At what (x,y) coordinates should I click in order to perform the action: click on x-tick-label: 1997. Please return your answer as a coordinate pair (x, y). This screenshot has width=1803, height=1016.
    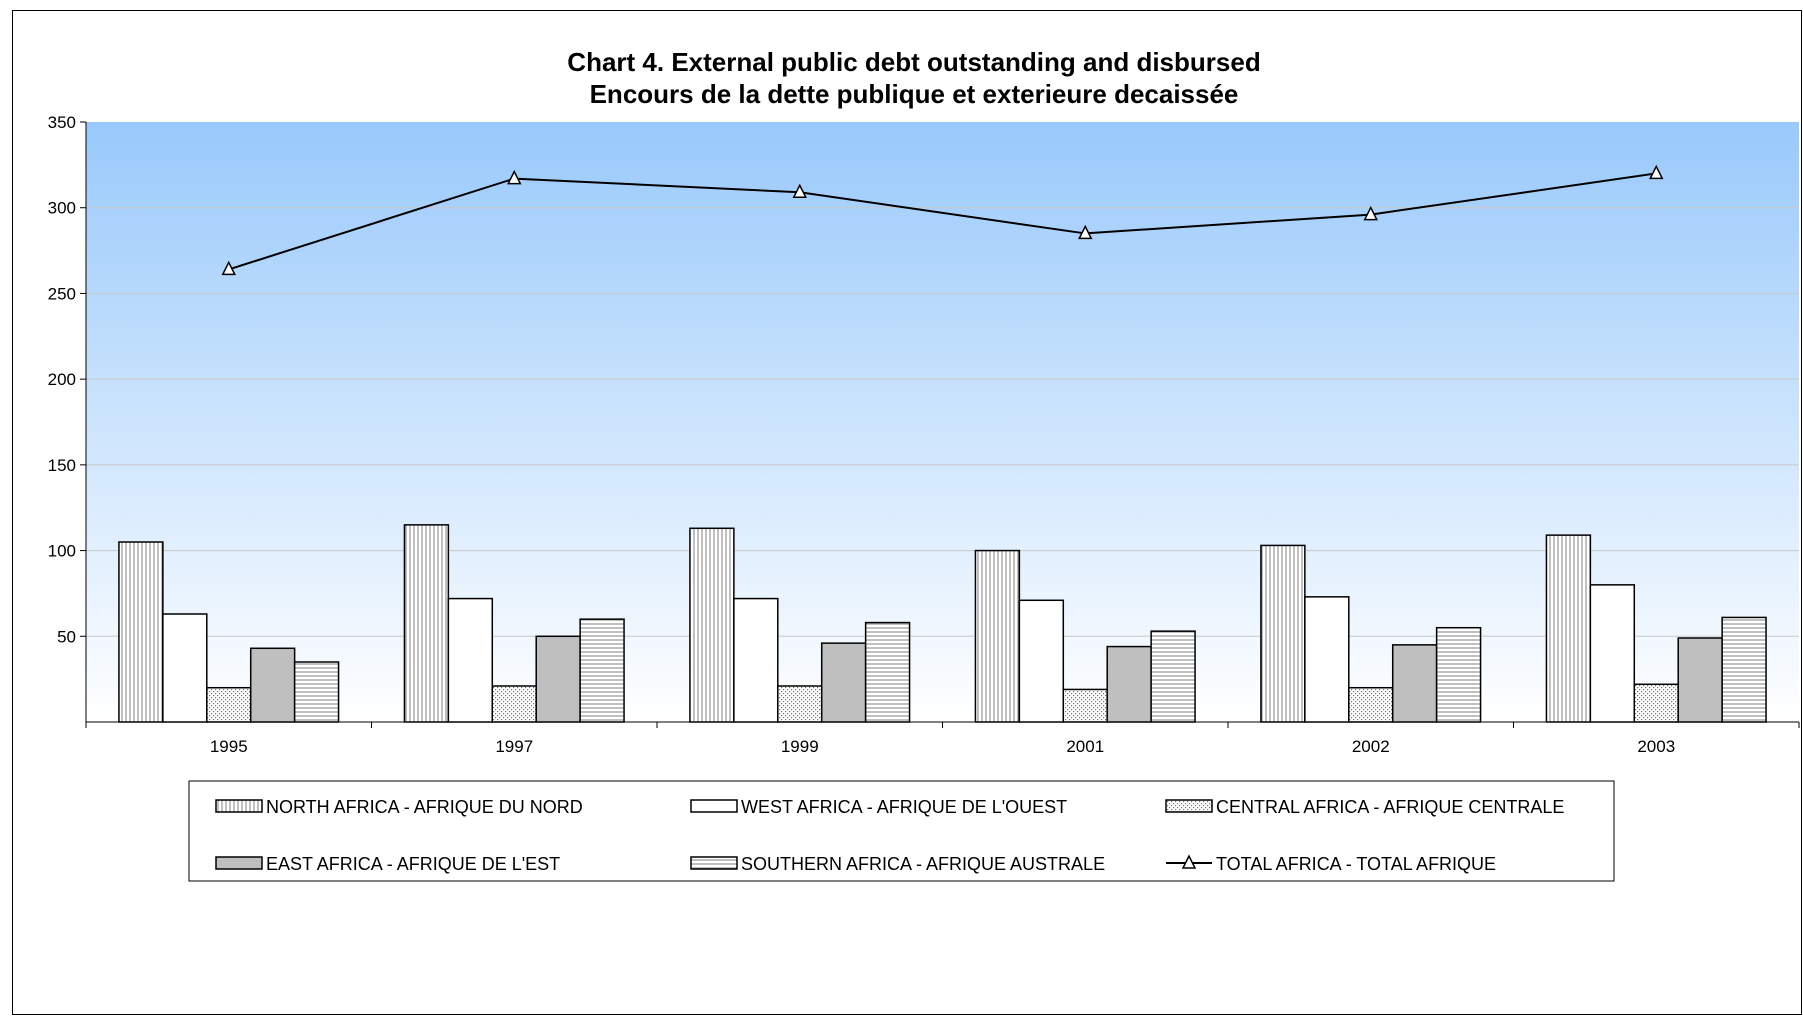
    Looking at the image, I should click on (514, 746).